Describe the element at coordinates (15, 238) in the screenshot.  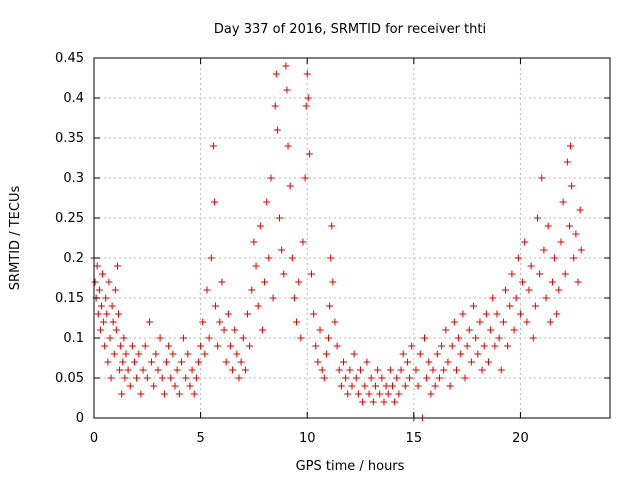
I see `y-axis-title: SRMTID / TECUs` at that location.